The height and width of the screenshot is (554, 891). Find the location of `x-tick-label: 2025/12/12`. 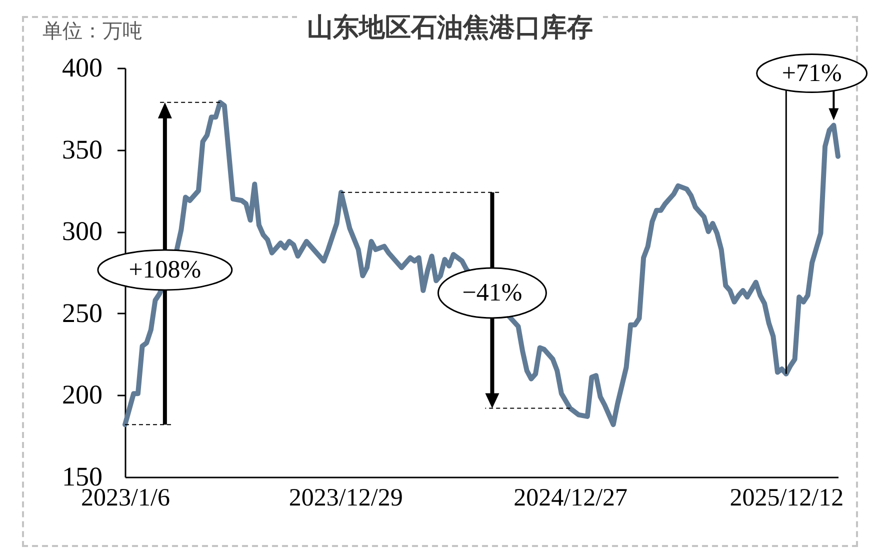

x-tick-label: 2025/12/12 is located at coordinates (787, 498).